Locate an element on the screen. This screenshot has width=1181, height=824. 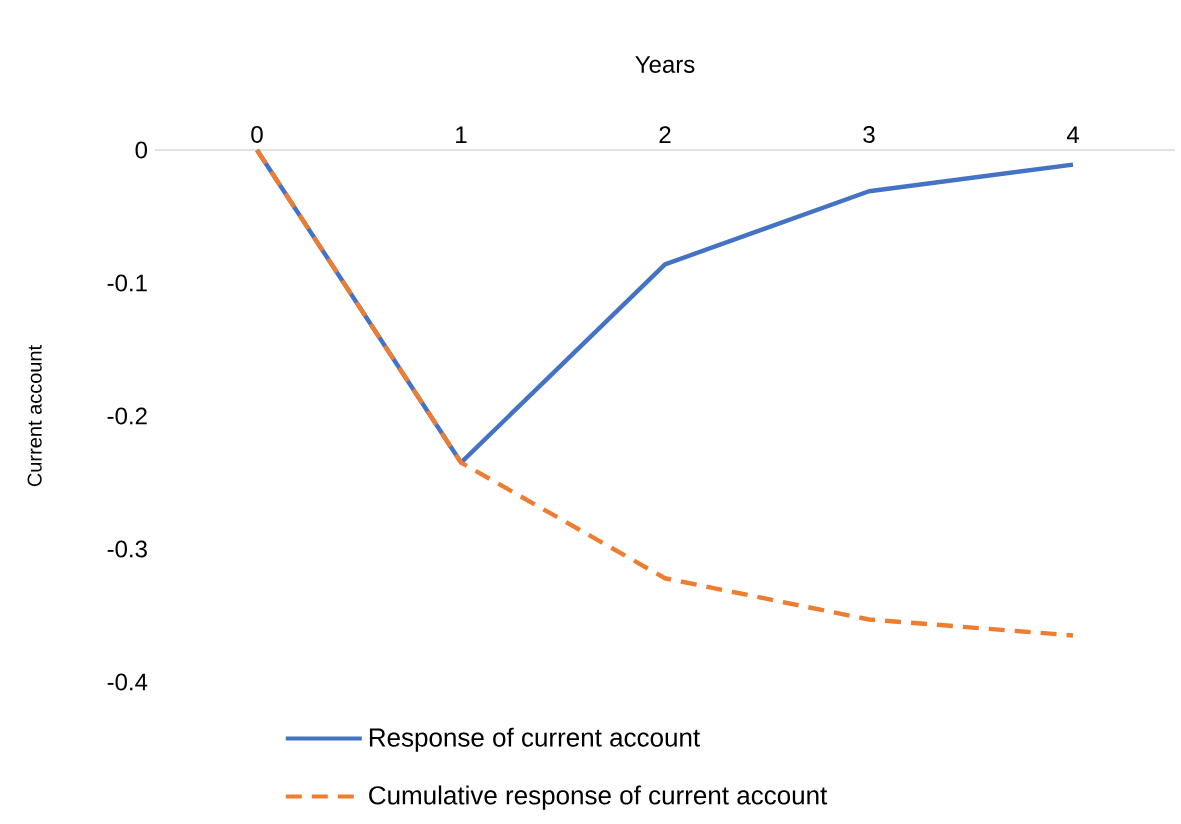
x-tick-label: 4 is located at coordinates (1072, 134).